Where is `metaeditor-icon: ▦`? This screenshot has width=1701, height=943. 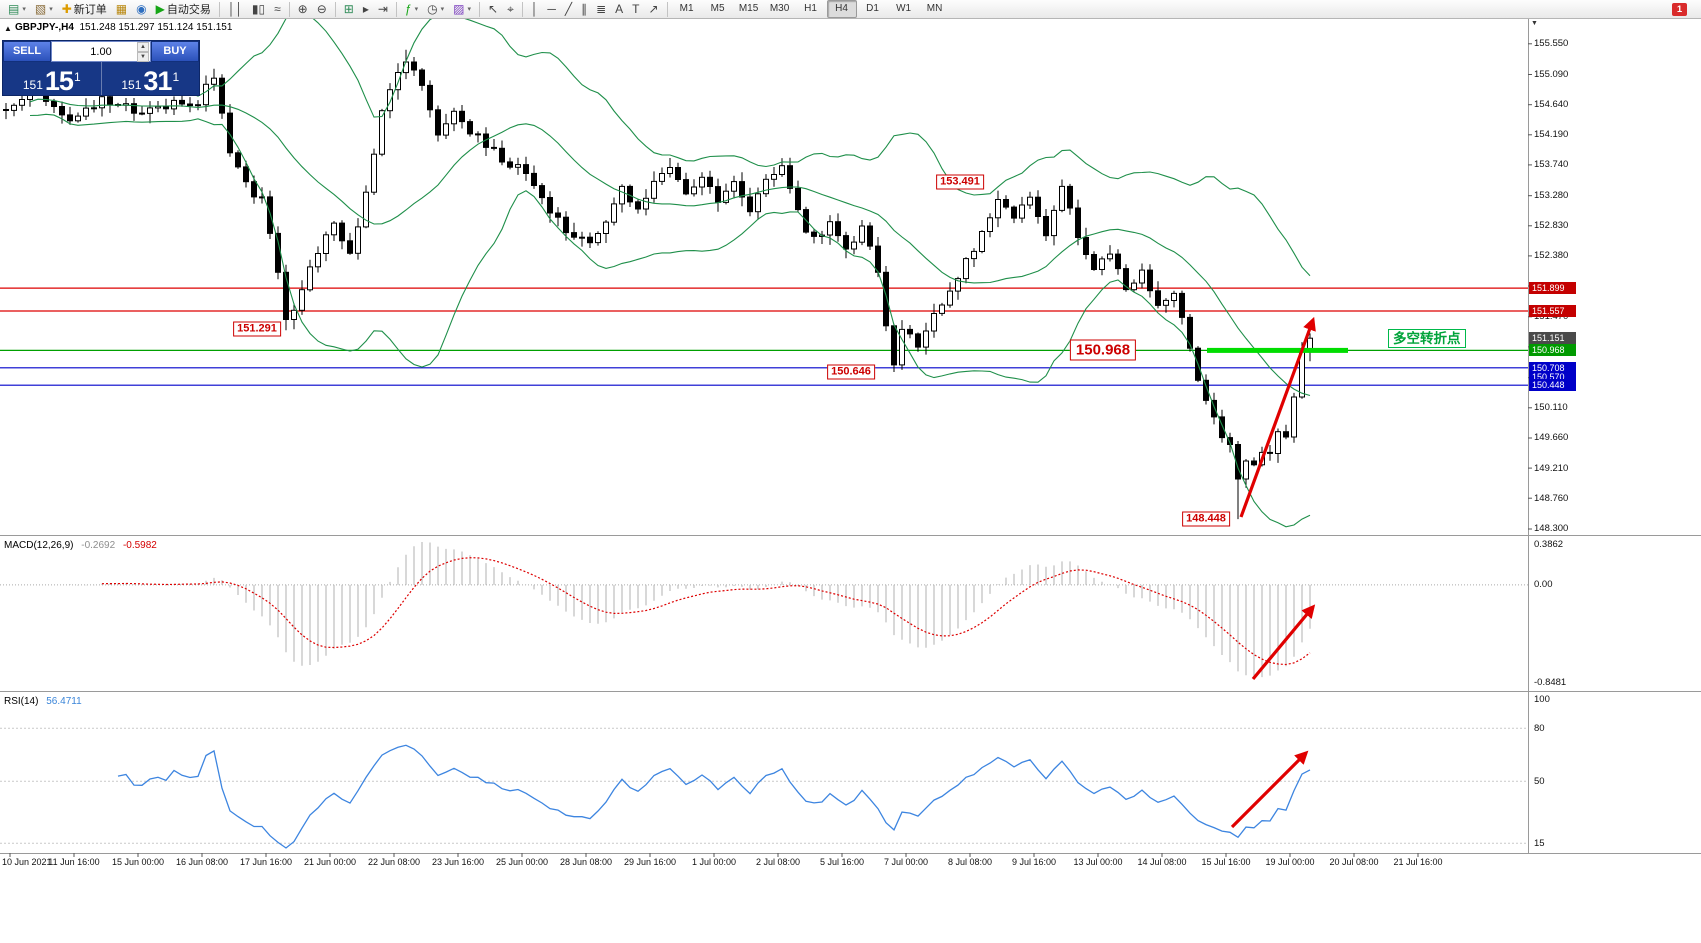
metaeditor-icon: ▦ is located at coordinates (121, 8).